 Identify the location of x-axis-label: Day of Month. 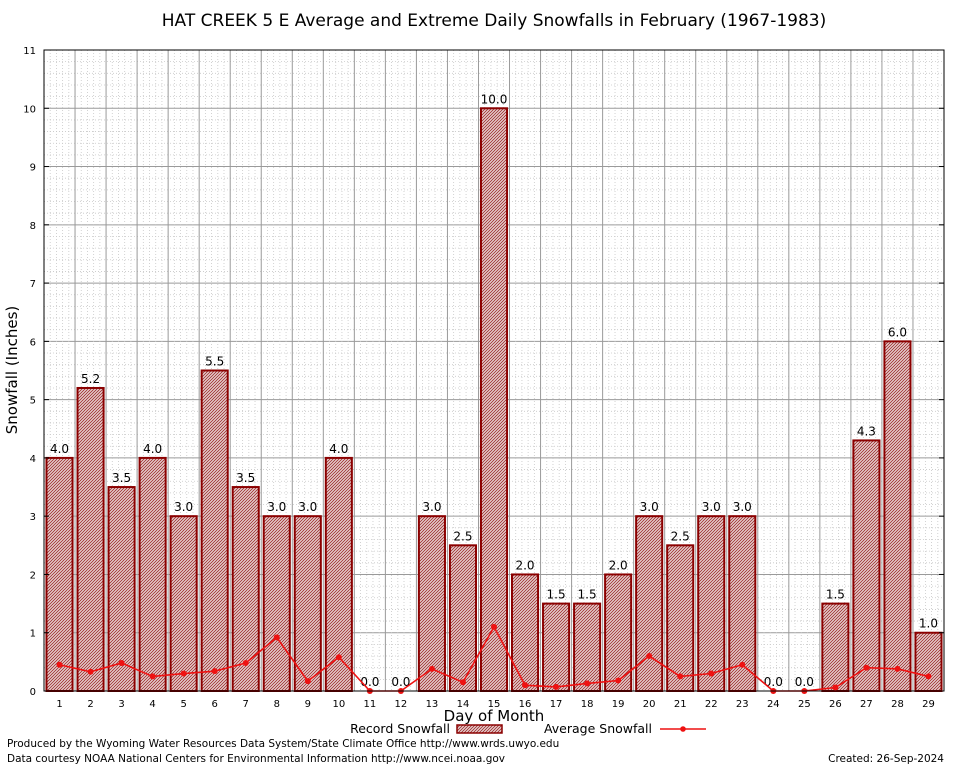
(494, 716).